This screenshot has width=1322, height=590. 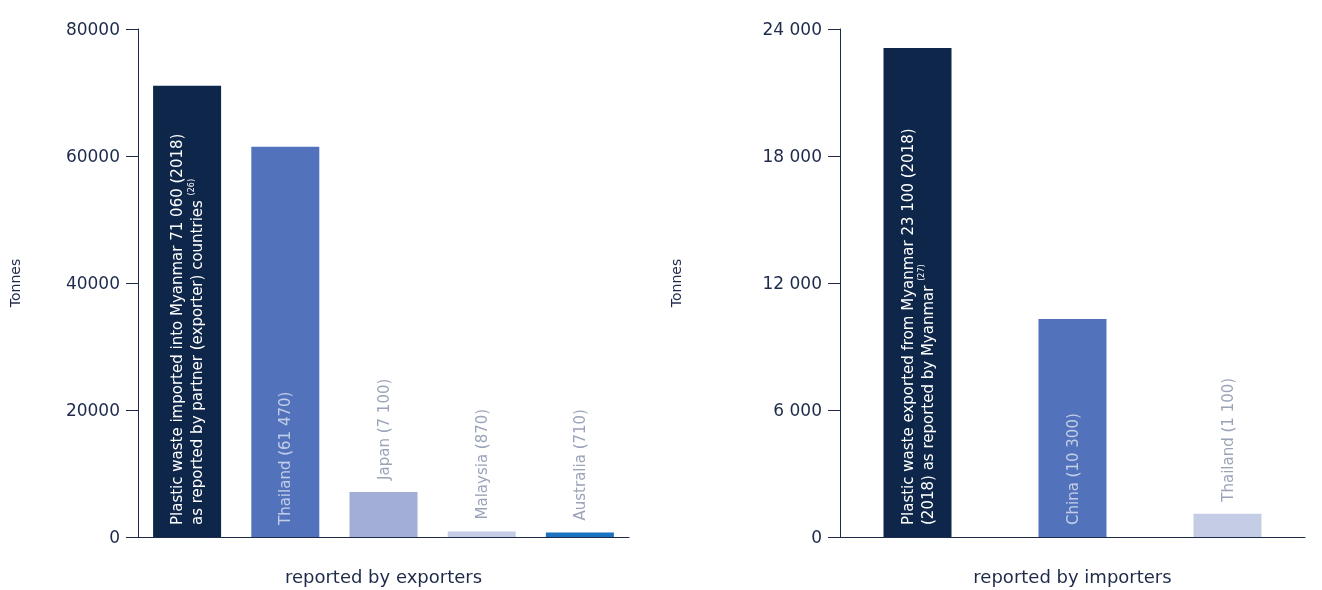 What do you see at coordinates (797, 410) in the screenshot?
I see `y-tick-label: 6 000` at bounding box center [797, 410].